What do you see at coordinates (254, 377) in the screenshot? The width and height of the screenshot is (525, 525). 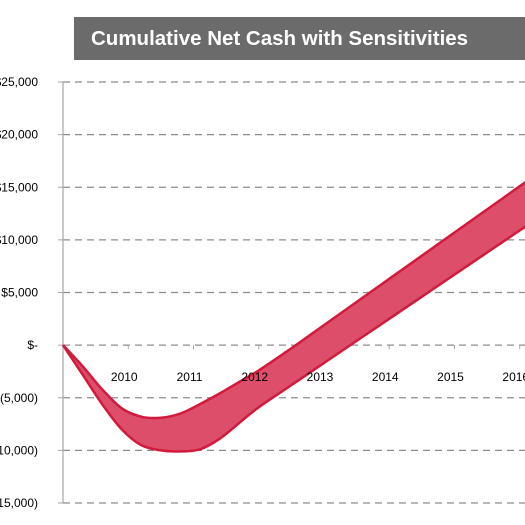 I see `x-tick-label: 2012` at bounding box center [254, 377].